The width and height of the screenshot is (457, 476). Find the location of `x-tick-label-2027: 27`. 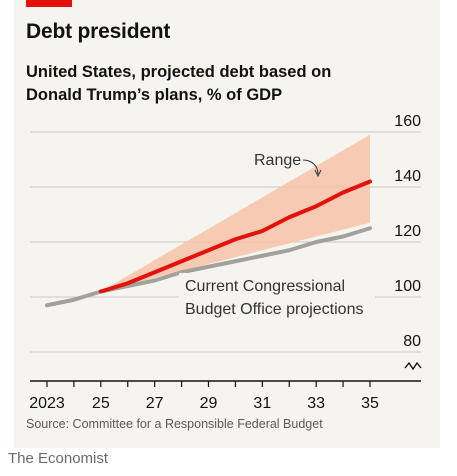

x-tick-label-2027: 27 is located at coordinates (155, 403).